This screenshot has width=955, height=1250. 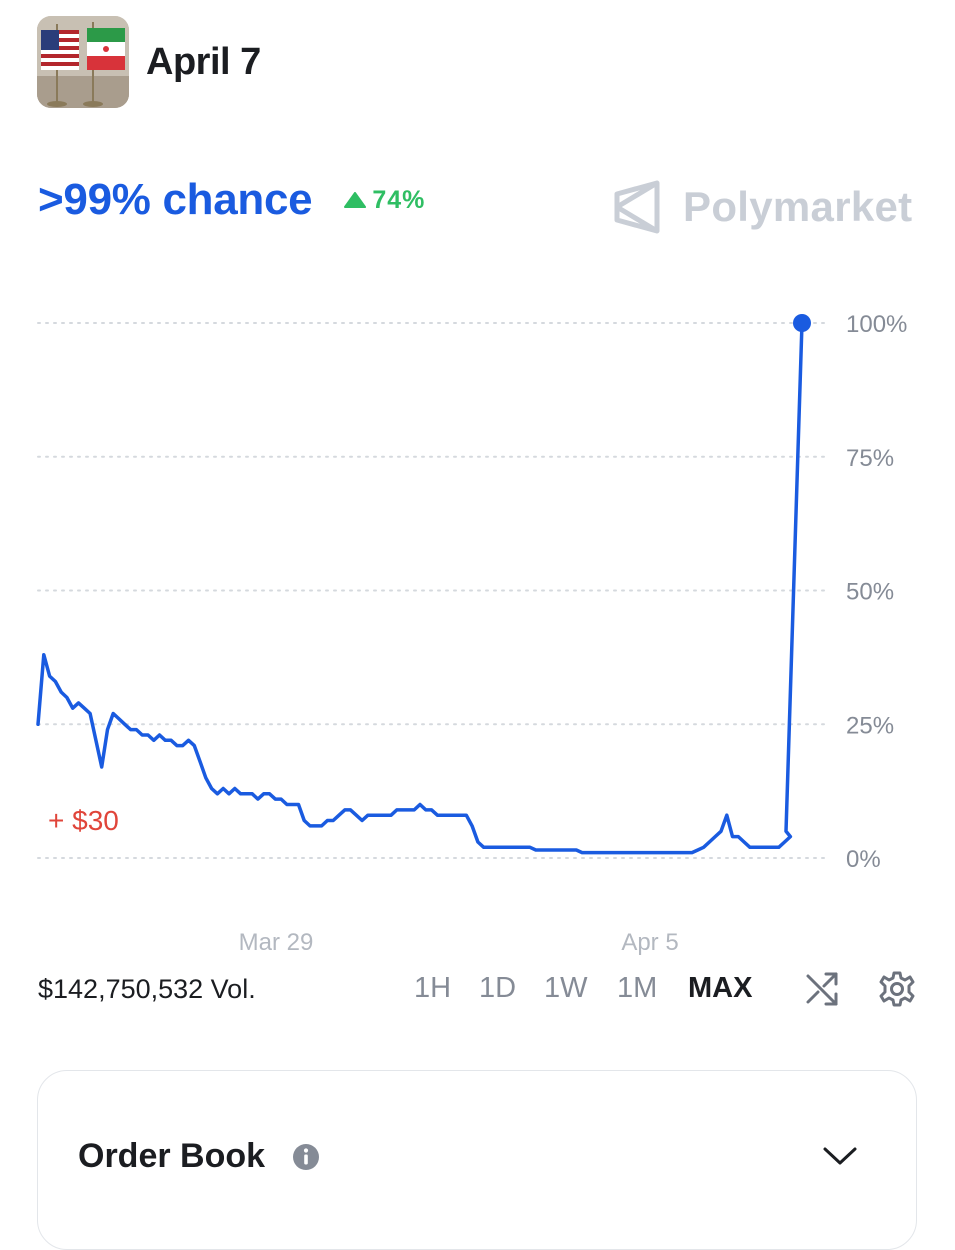 What do you see at coordinates (897, 991) in the screenshot?
I see `gear-icon` at bounding box center [897, 991].